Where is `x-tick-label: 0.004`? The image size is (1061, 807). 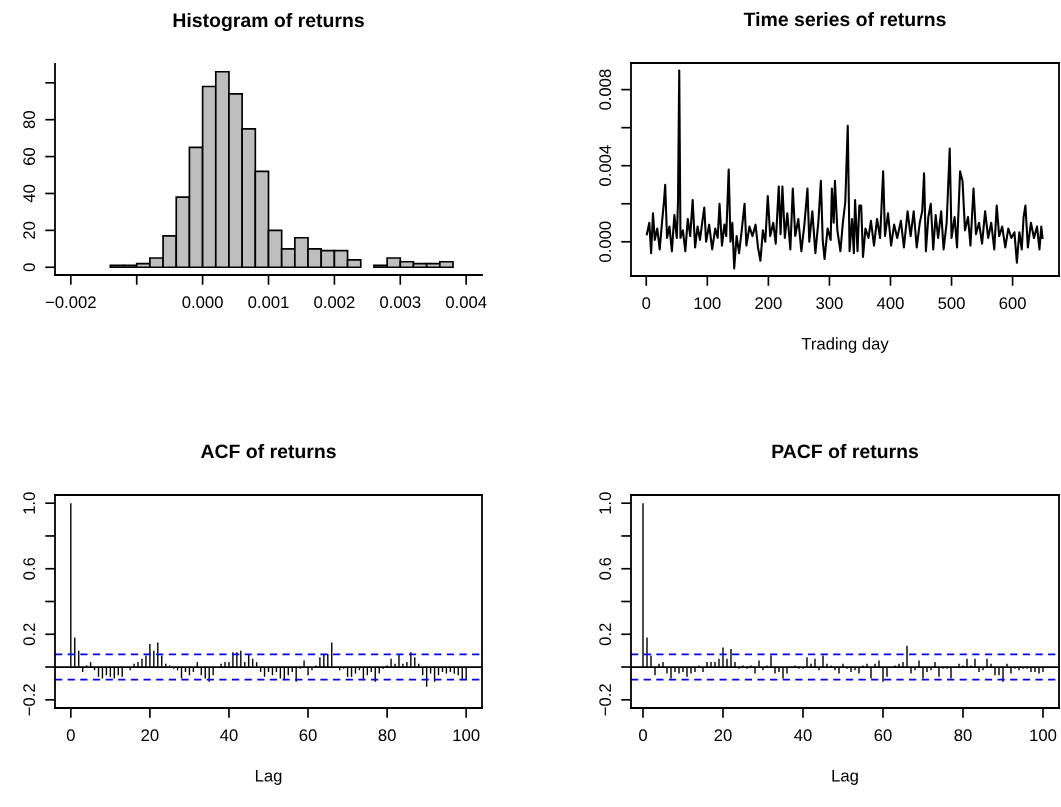
x-tick-label: 0.004 is located at coordinates (466, 302).